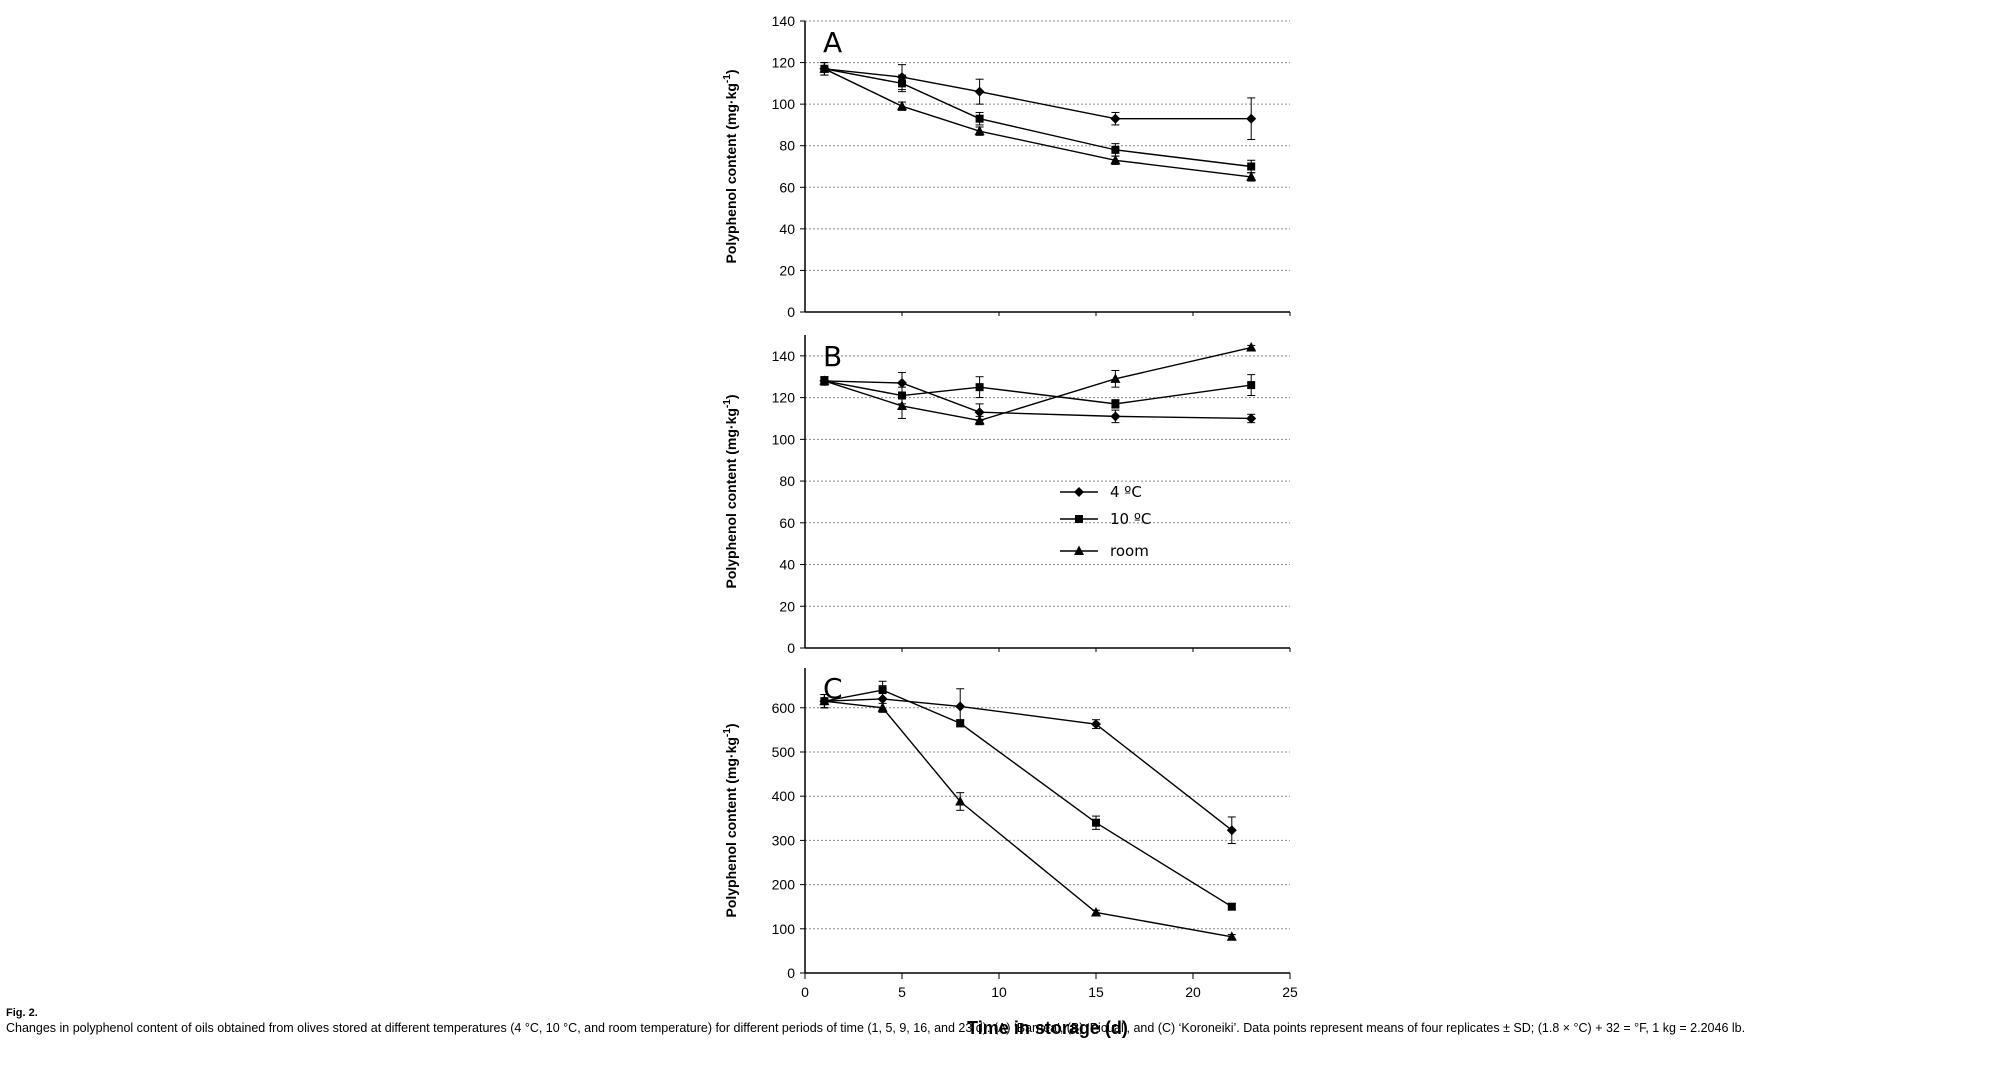 The image size is (2008, 1077). What do you see at coordinates (1104, 551) in the screenshot?
I see `legend-item: room` at bounding box center [1104, 551].